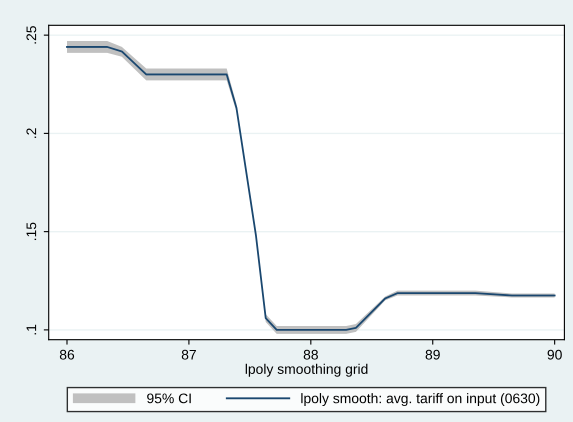  I want to click on x-axis-title: lpoly smoothing grid, so click(307, 370).